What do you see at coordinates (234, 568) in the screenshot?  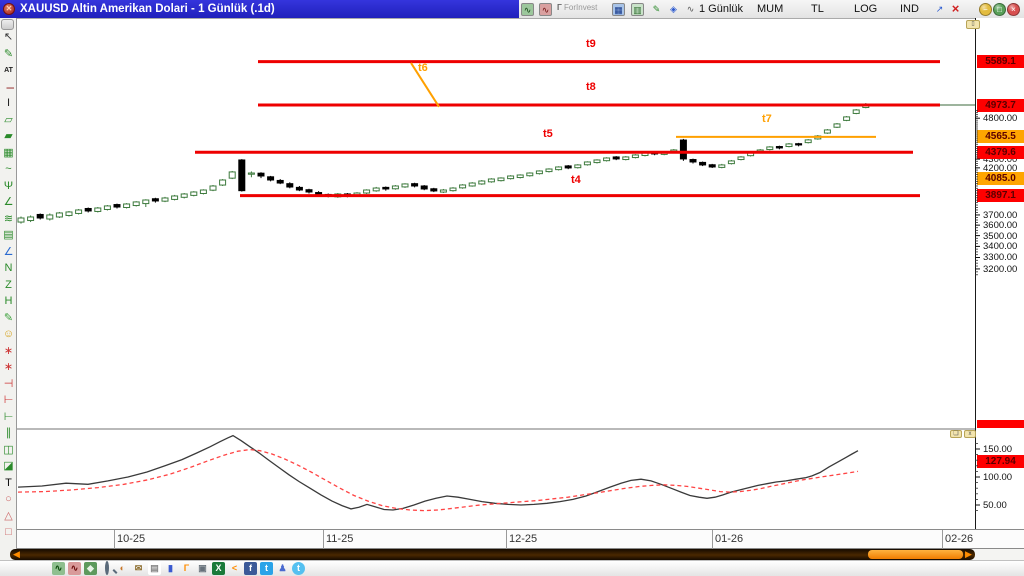 I see `share-icon: <` at bounding box center [234, 568].